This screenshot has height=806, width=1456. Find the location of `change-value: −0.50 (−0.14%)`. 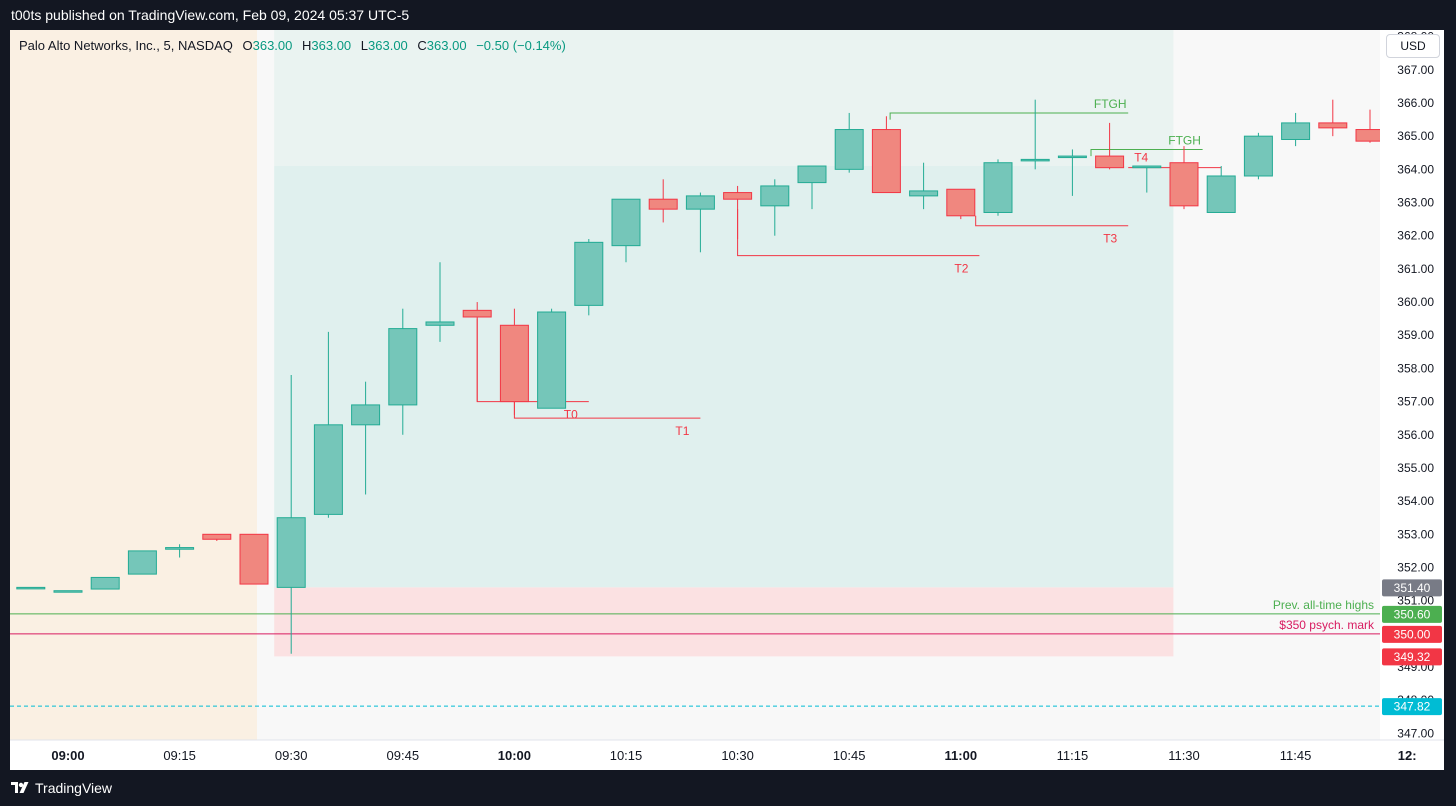

change-value: −0.50 (−0.14%) is located at coordinates (521, 45).